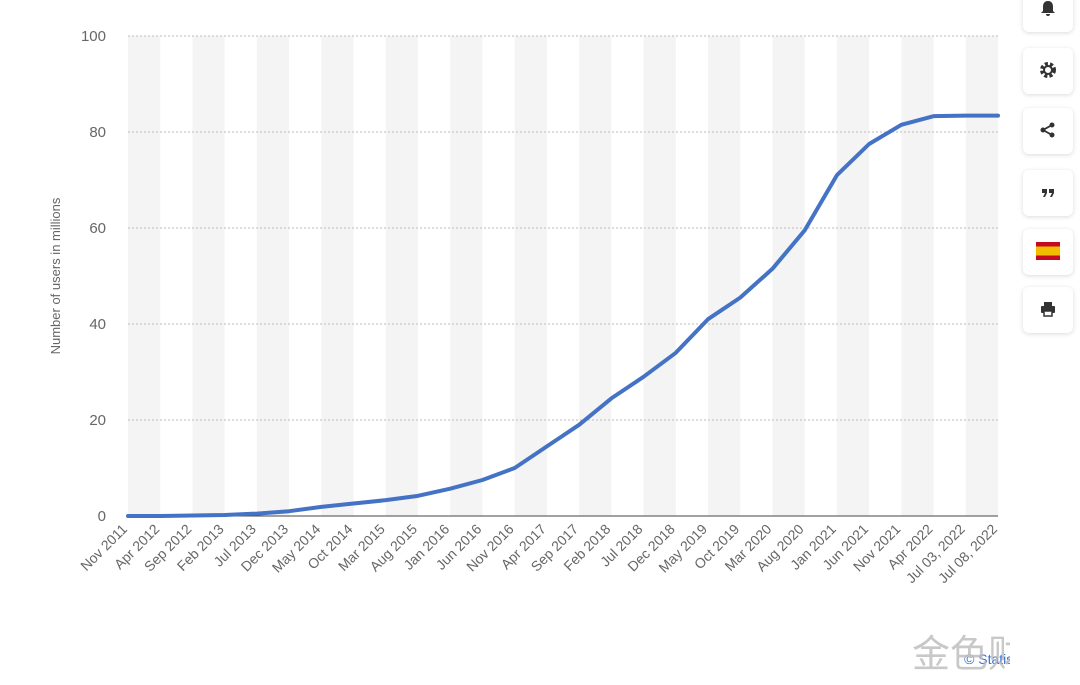 The height and width of the screenshot is (685, 1080). Describe the element at coordinates (97, 324) in the screenshot. I see `y-tick-label: 40` at that location.